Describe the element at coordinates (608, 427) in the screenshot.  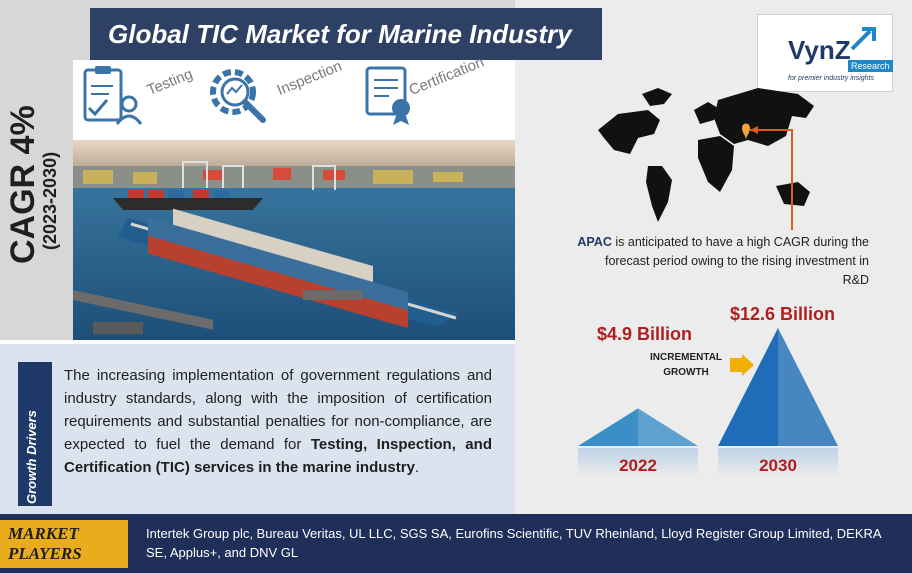
I see `pyramid-bar-2022-left` at that location.